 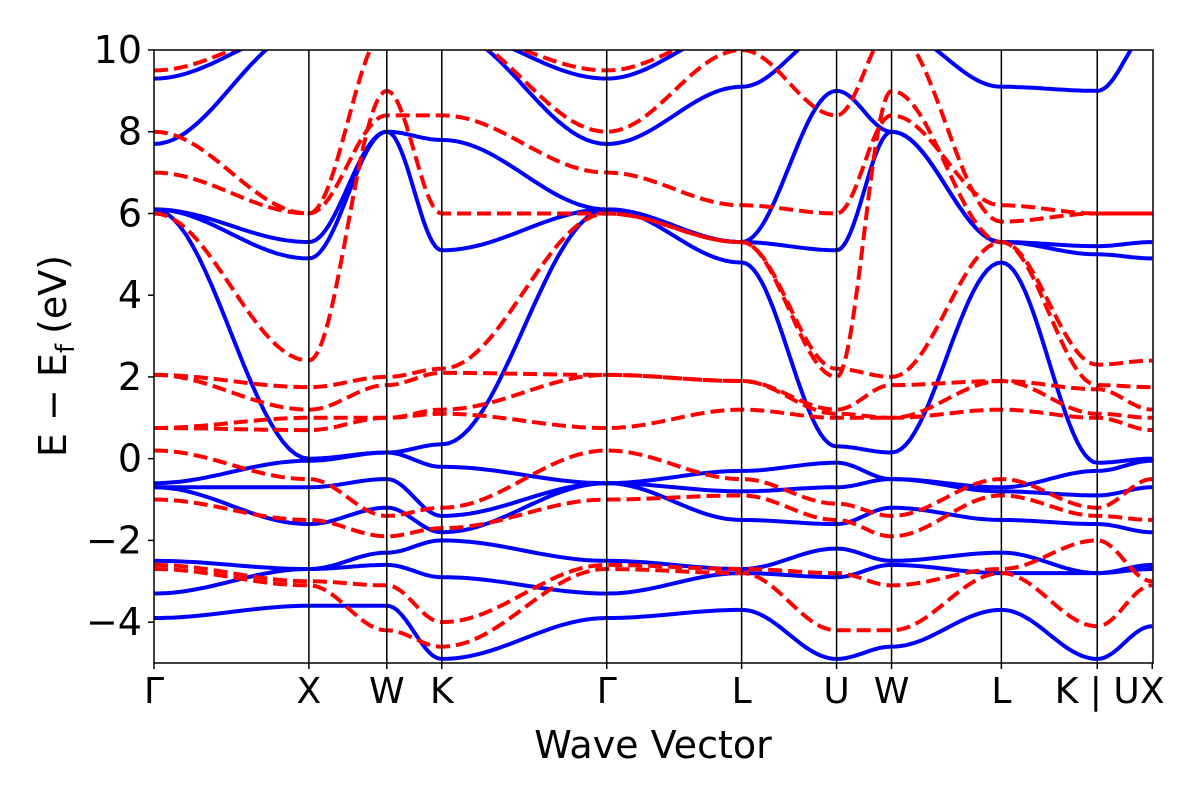 What do you see at coordinates (118, 50) in the screenshot?
I see `y-tick-label: 10` at bounding box center [118, 50].